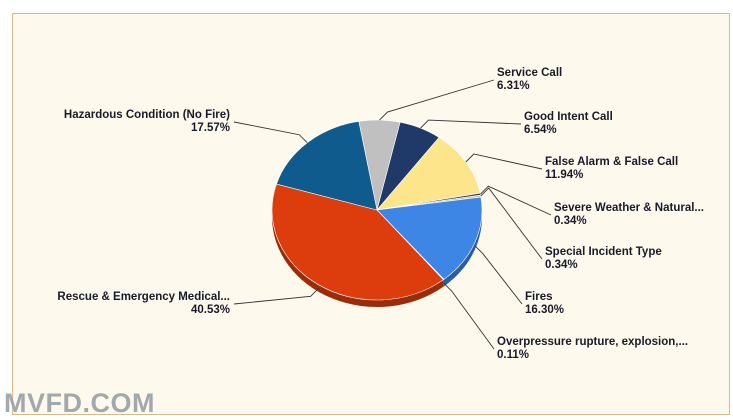 Image resolution: width=733 pixels, height=420 pixels. What do you see at coordinates (513, 86) in the screenshot?
I see `slice-percent: 6.31%` at bounding box center [513, 86].